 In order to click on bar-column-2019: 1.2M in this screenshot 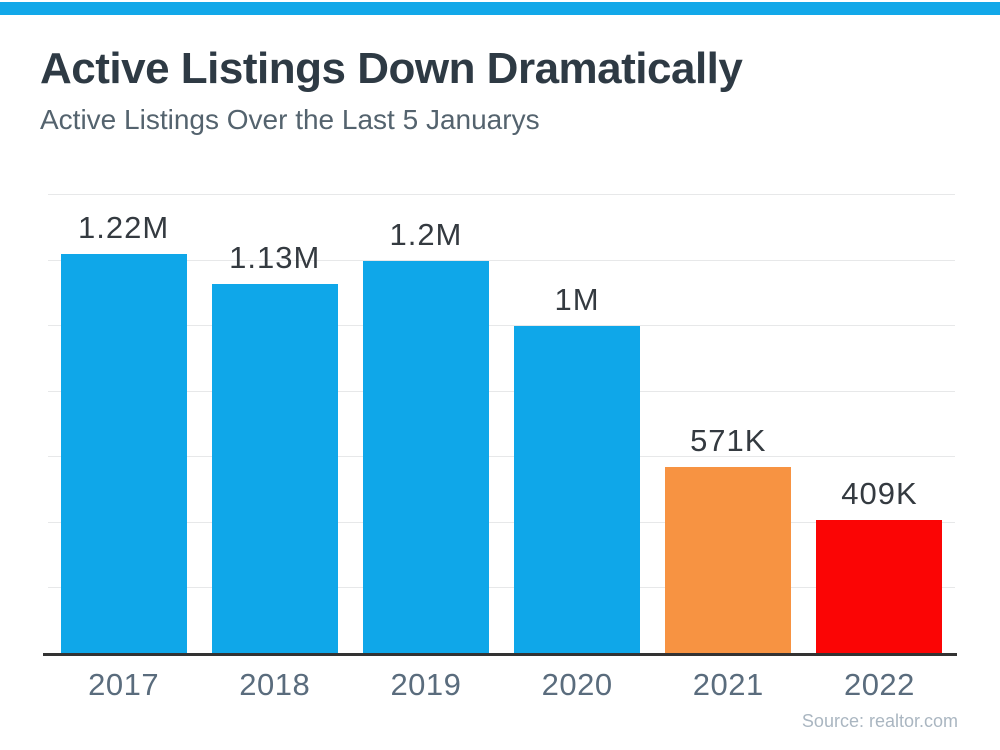, I will do `click(425, 424)`.